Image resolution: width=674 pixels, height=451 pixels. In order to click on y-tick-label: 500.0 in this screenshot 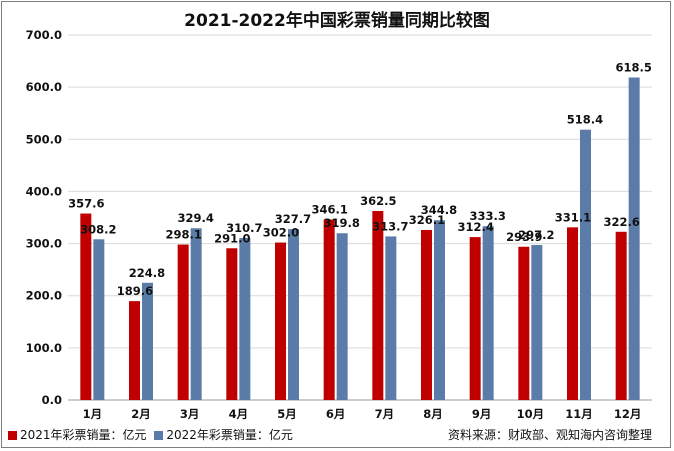, I will do `click(44, 139)`.